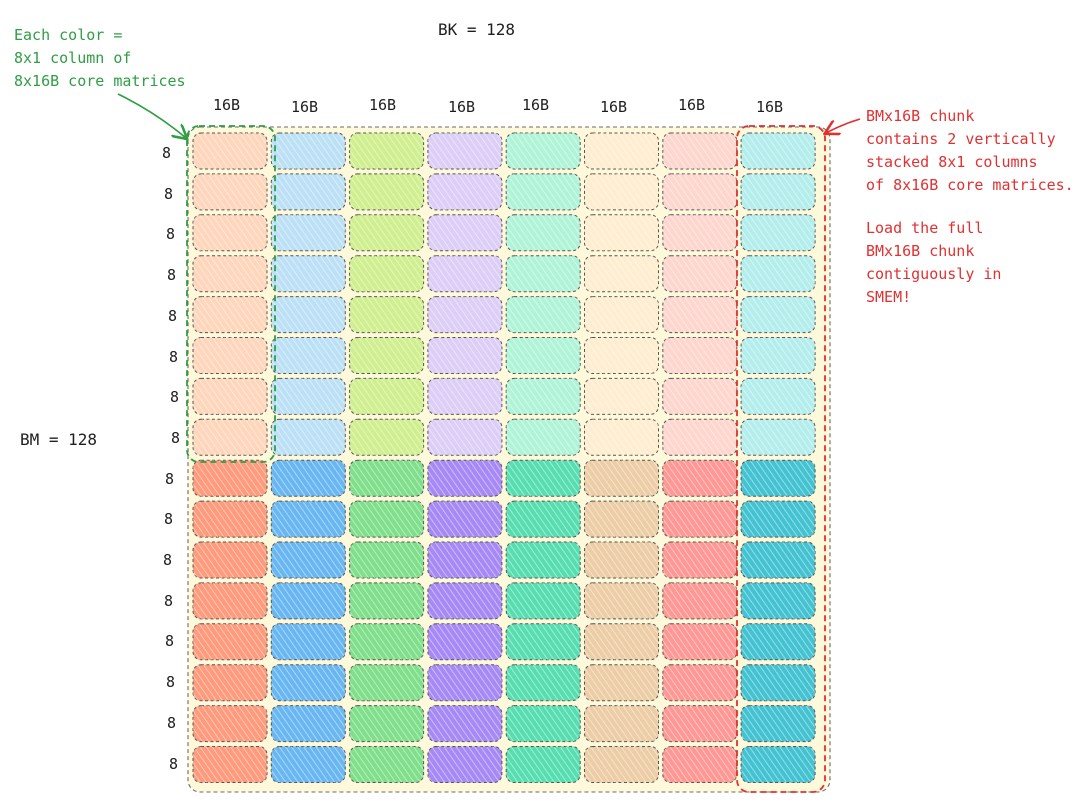 This screenshot has width=1083, height=805. Describe the element at coordinates (231, 294) in the screenshot. I see `green-column-highlight` at that location.